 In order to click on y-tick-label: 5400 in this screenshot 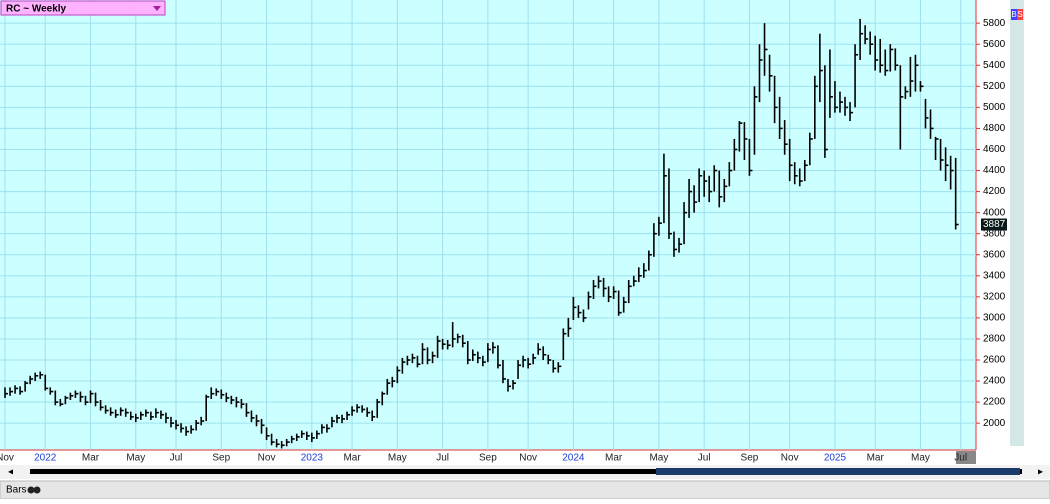, I will do `click(994, 65)`.